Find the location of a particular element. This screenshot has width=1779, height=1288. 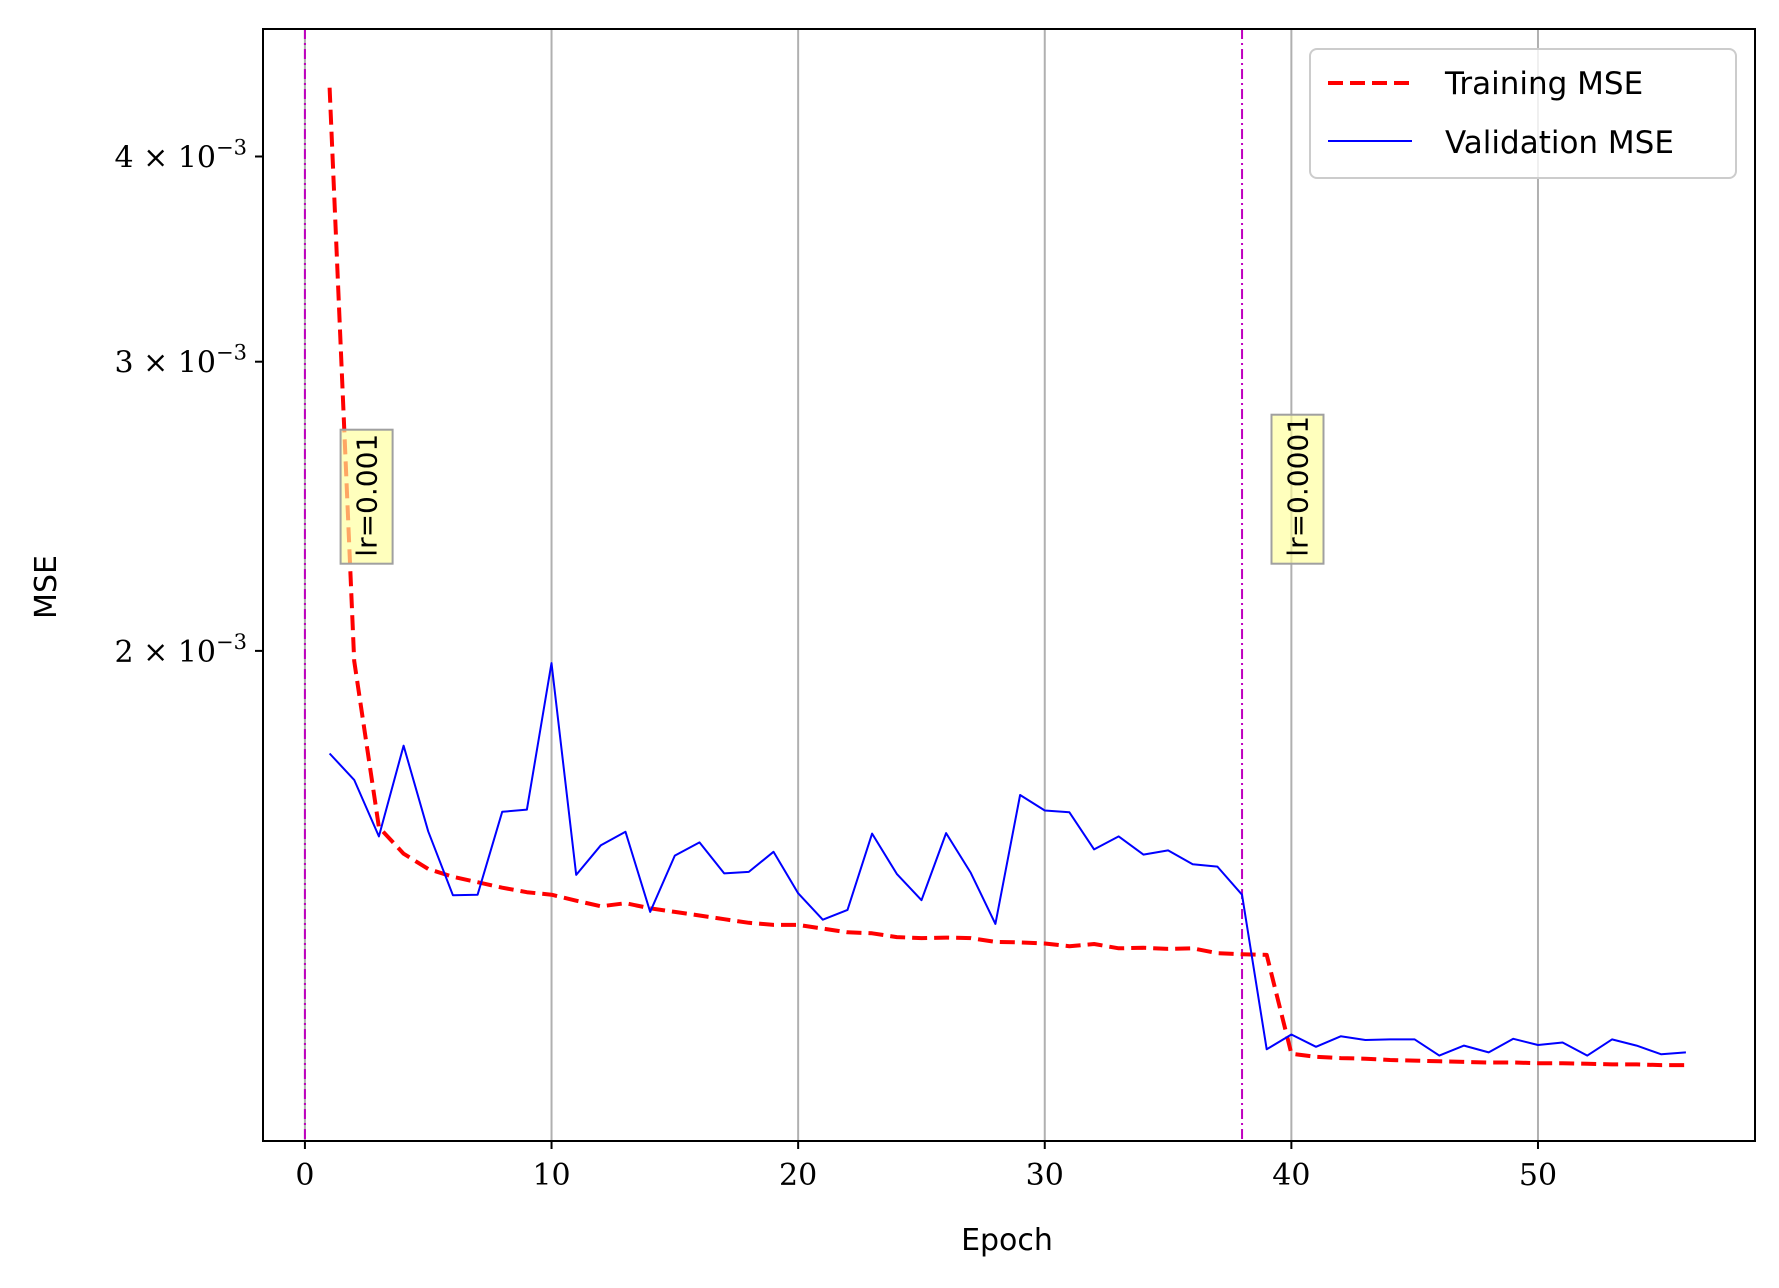

lr-annotation: lr=0.0001 is located at coordinates (1297, 489).